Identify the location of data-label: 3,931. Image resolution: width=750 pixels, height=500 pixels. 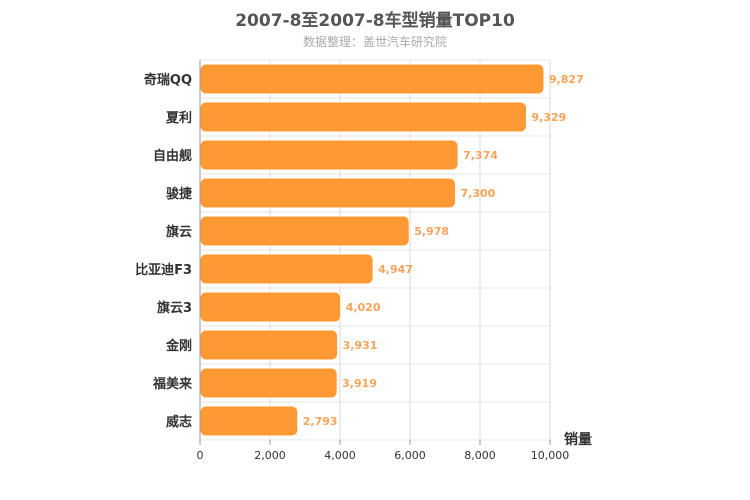
(360, 345).